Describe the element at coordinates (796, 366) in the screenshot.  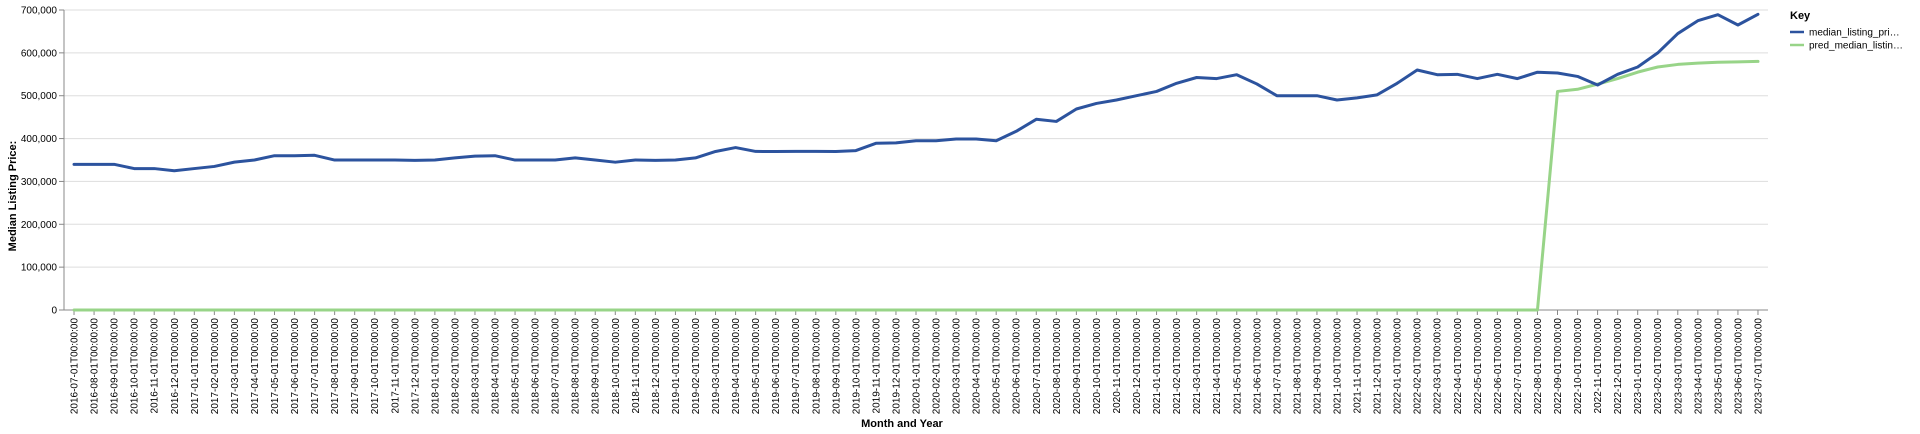
I see `x-tick-label: 2019-07-01T00:00:00` at that location.